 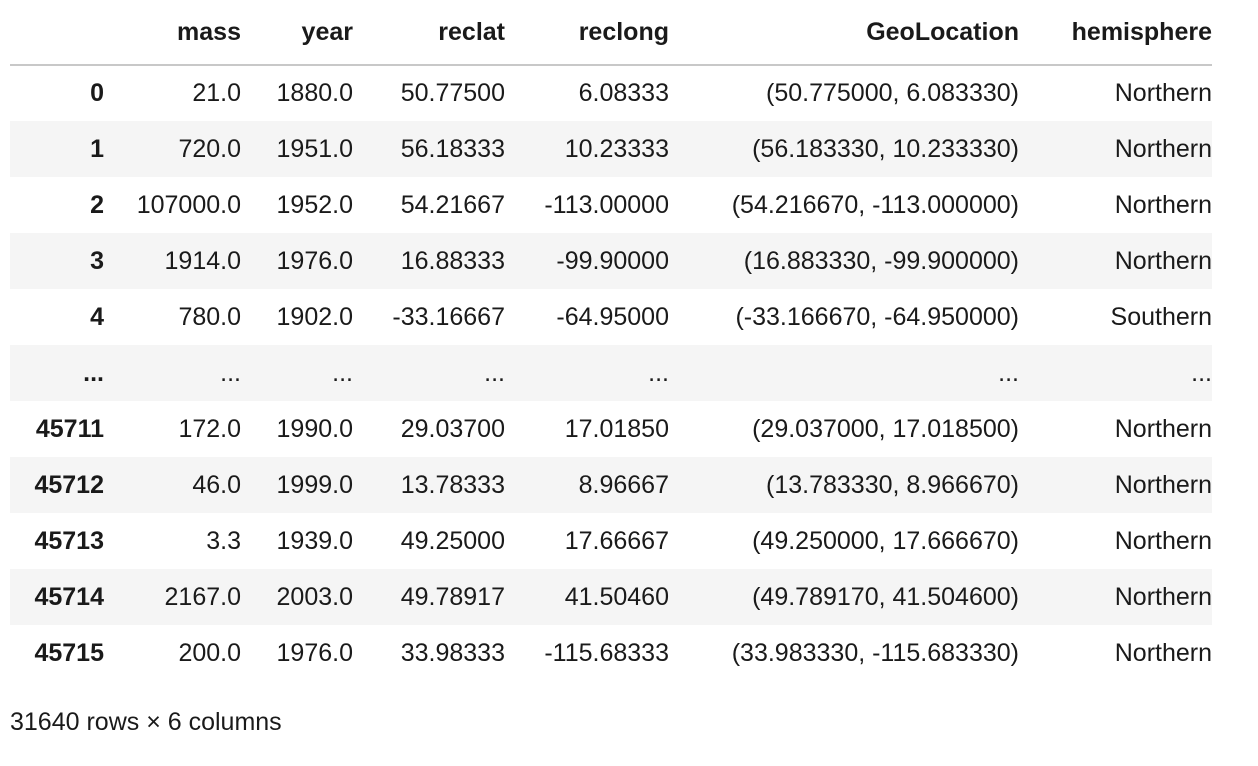 What do you see at coordinates (327, 31) in the screenshot?
I see `column-header-year: year` at bounding box center [327, 31].